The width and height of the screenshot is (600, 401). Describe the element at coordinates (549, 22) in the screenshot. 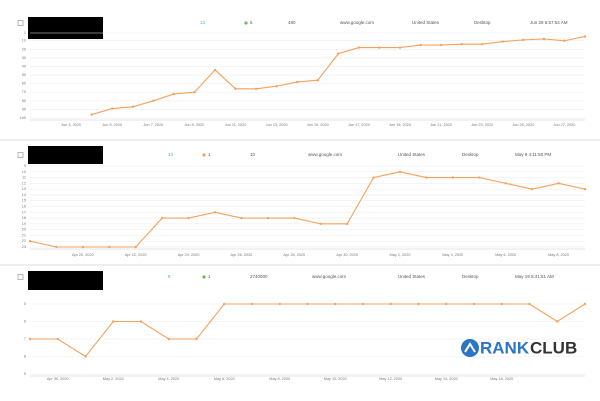

I see `header-cell: Jun 28 6:57:54 AM` at that location.